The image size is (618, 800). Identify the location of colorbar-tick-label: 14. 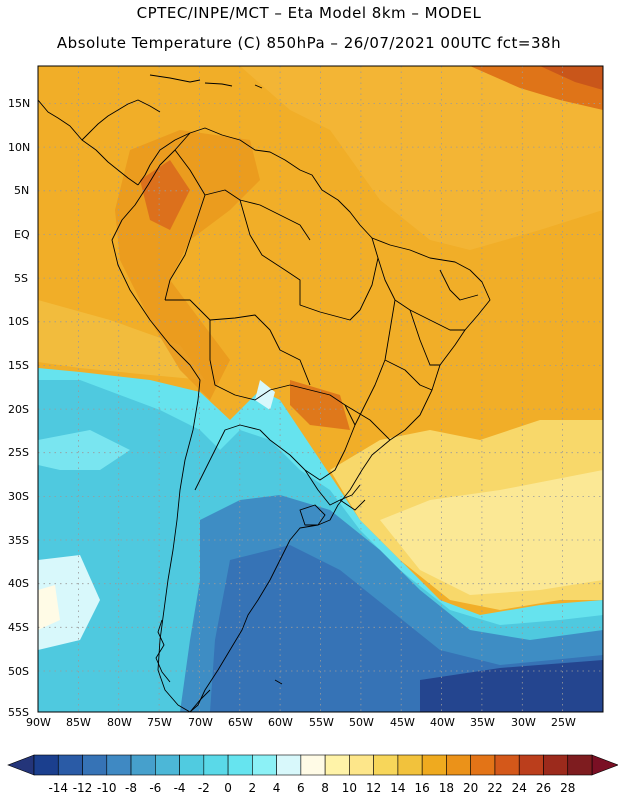
(397, 788).